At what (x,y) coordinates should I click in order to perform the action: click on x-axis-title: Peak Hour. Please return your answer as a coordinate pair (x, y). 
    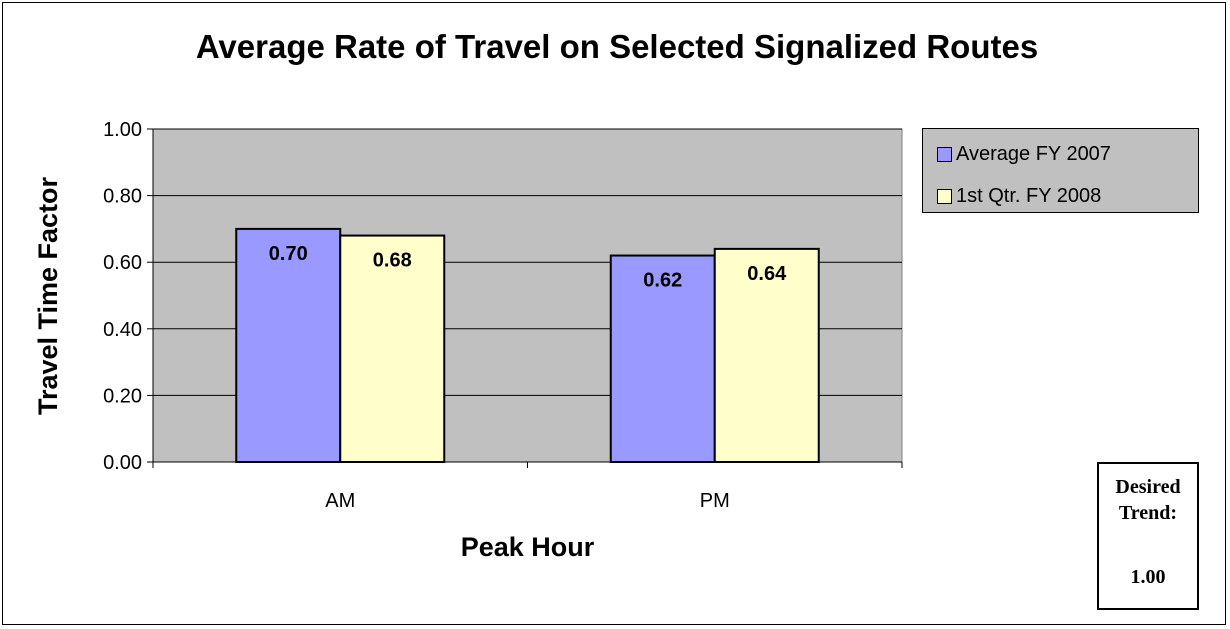
    Looking at the image, I should click on (528, 547).